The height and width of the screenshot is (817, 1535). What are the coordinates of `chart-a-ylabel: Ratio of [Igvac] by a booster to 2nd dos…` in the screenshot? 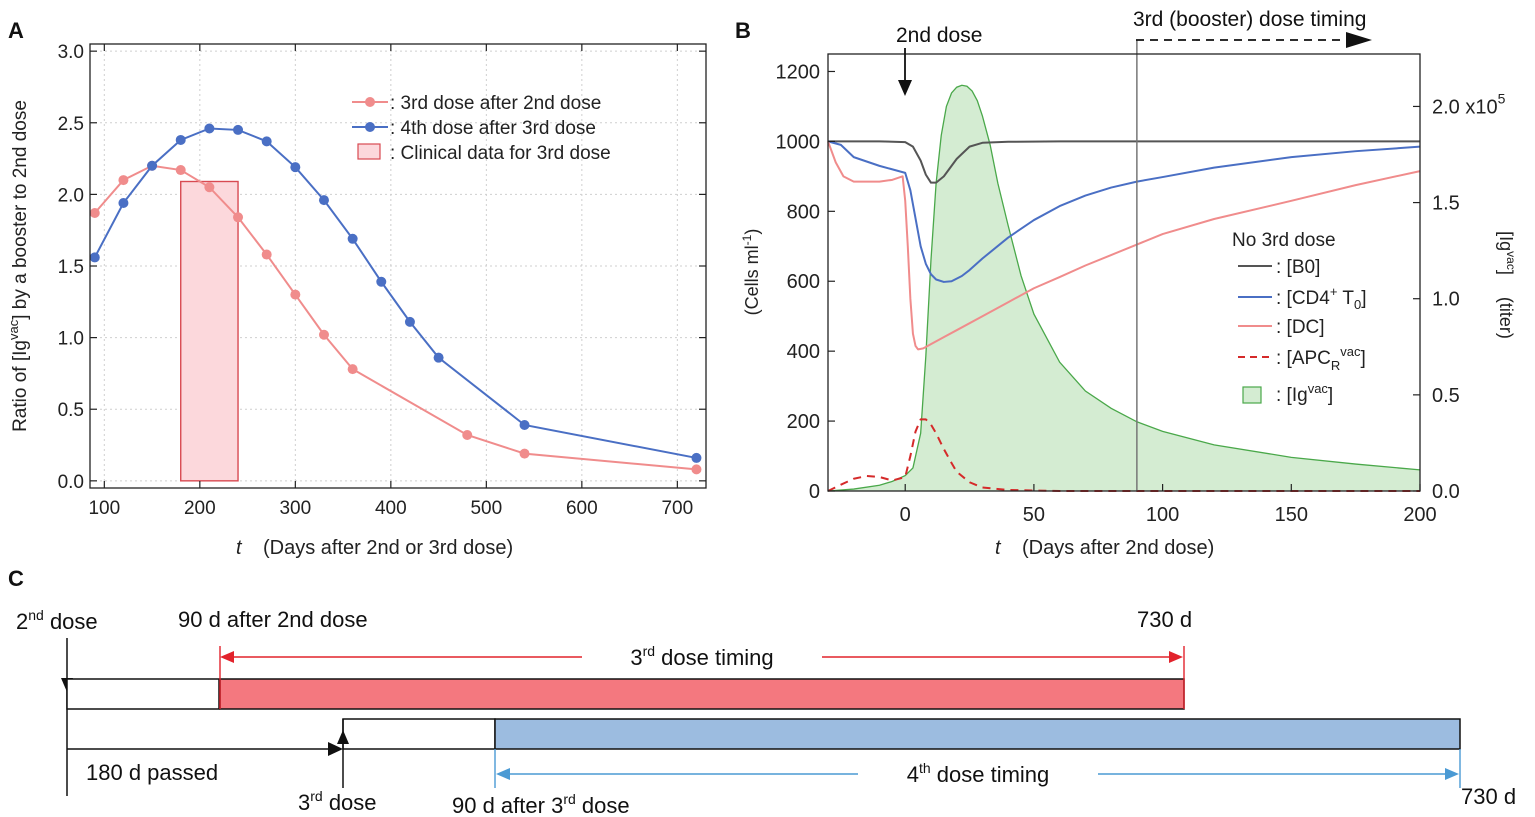 It's located at (18, 266).